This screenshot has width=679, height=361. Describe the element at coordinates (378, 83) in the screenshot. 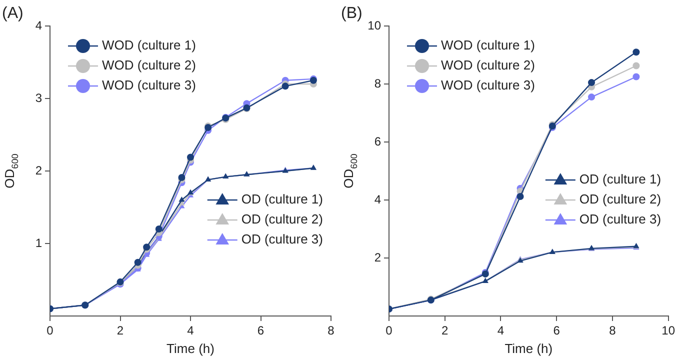

I see `y-tick-label: 8` at that location.